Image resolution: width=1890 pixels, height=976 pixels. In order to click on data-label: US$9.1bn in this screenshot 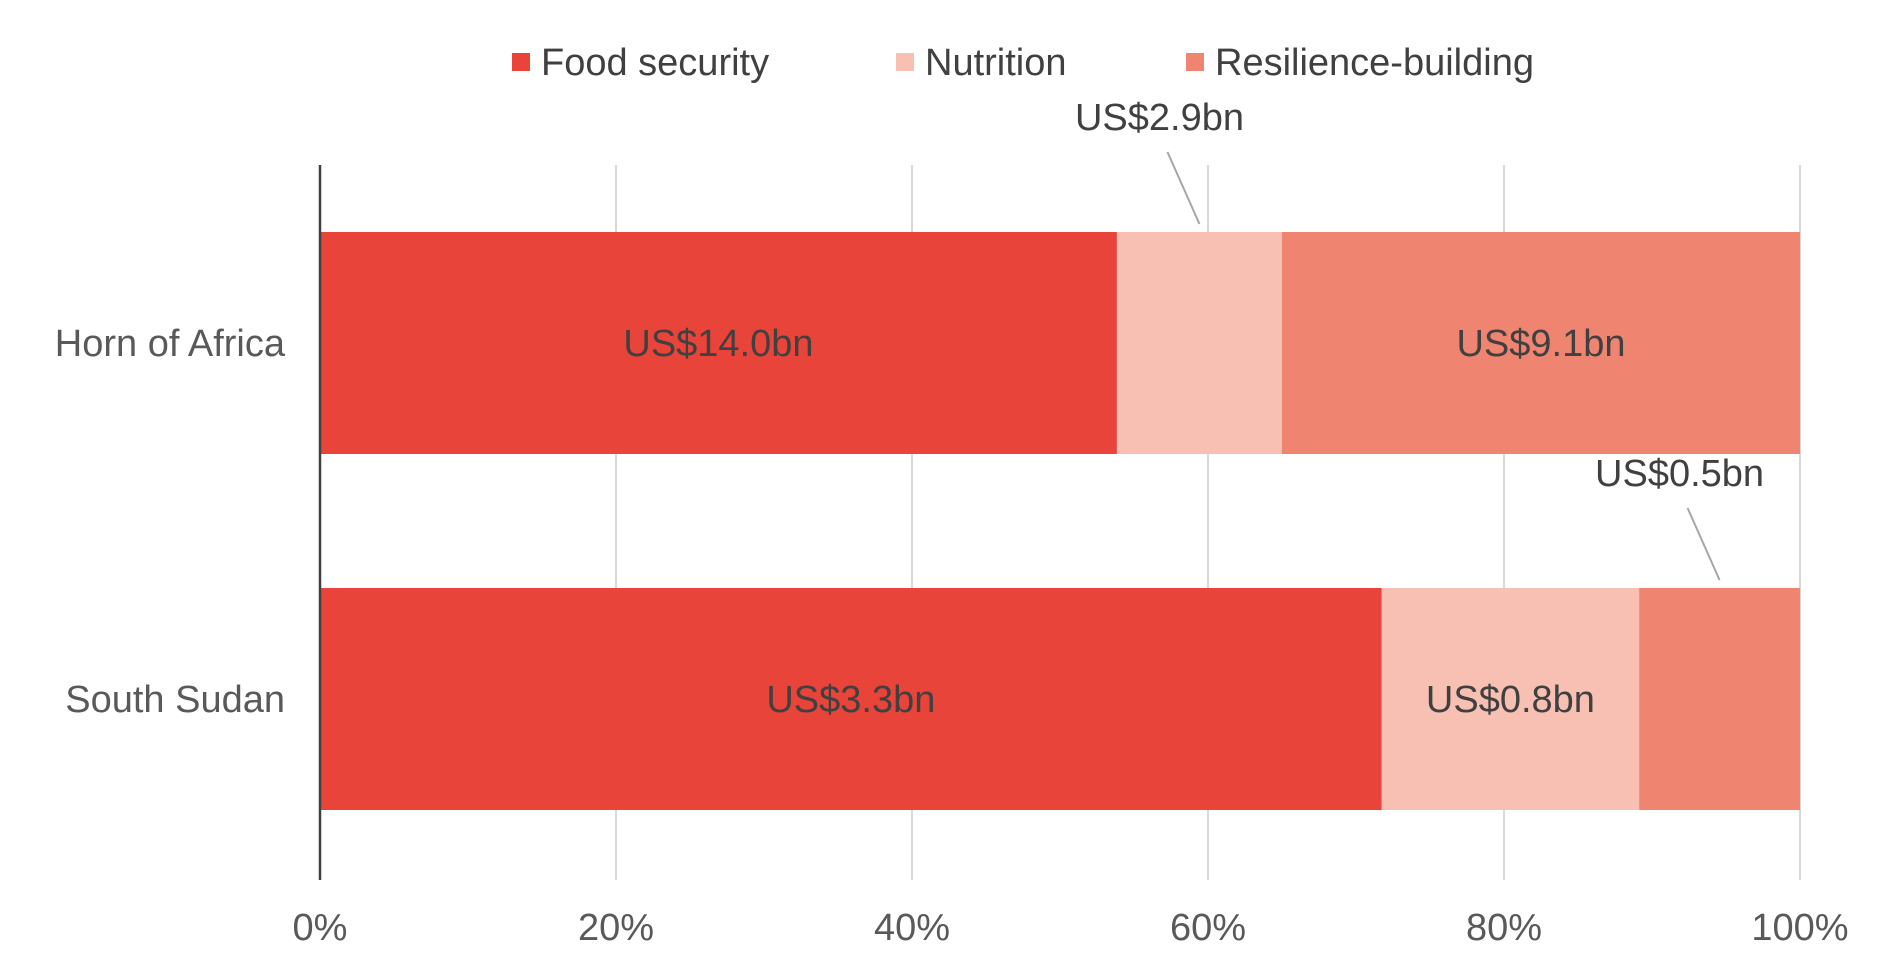, I will do `click(1540, 344)`.